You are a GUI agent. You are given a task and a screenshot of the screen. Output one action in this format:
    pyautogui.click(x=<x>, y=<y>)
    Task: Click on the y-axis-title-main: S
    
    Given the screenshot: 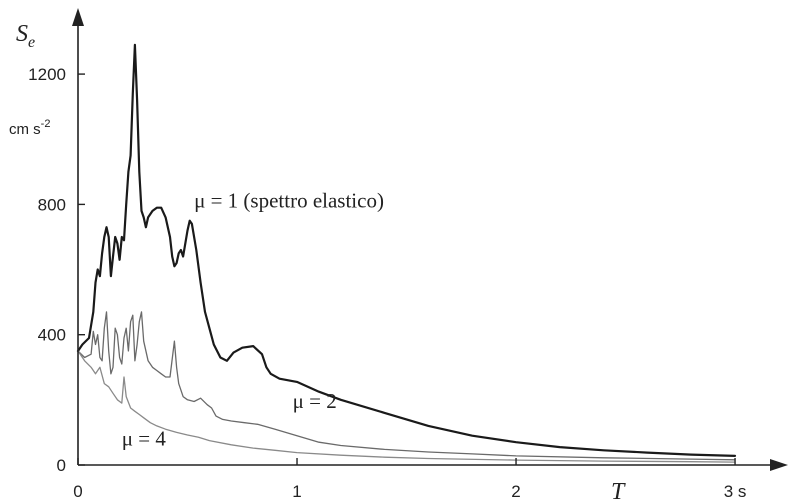 What is the action you would take?
    pyautogui.click(x=22, y=34)
    